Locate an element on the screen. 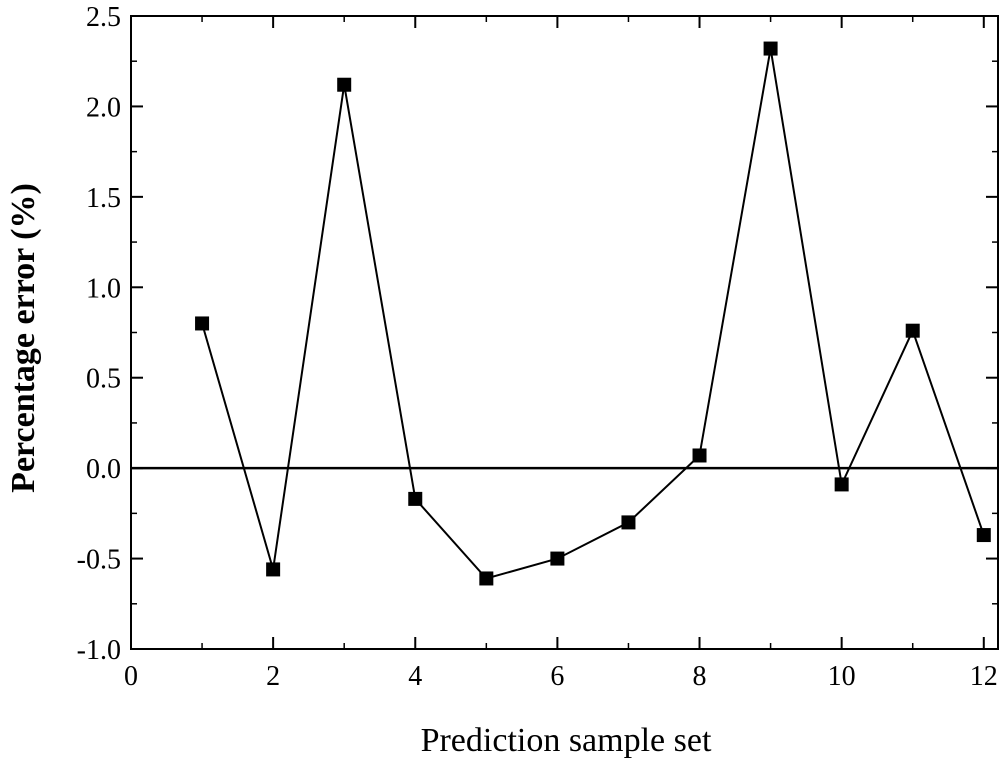  y-tick-label: 2.0 is located at coordinates (103, 107).